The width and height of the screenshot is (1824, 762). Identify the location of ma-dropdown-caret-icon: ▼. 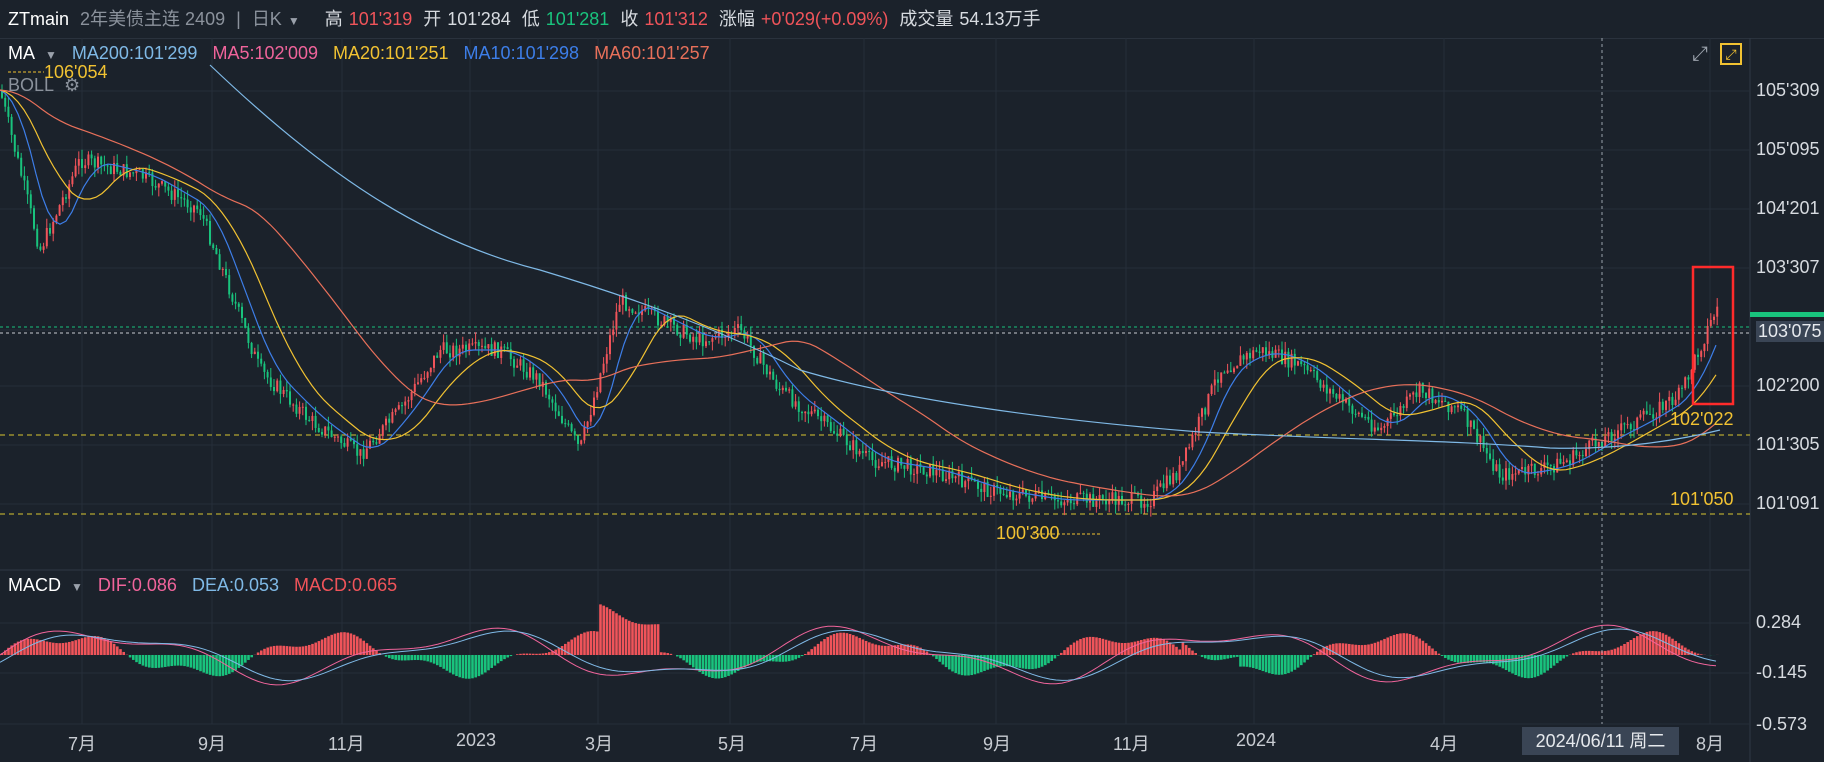
(51, 55).